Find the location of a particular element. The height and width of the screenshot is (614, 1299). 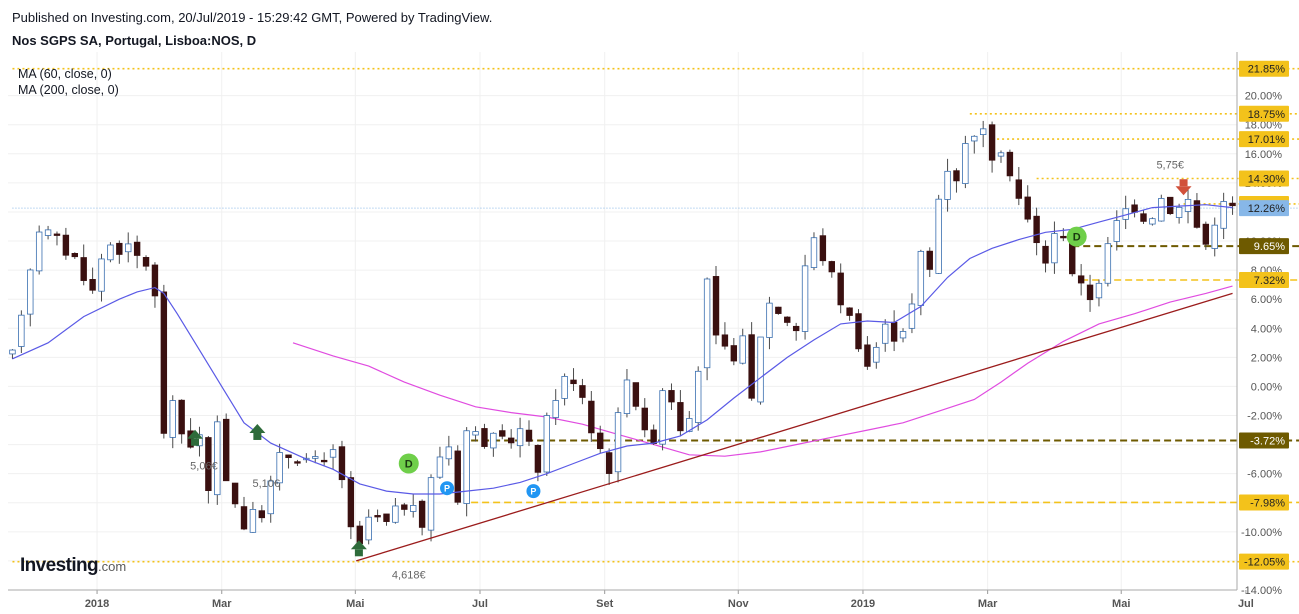

y-tick-label: 0.00% is located at coordinates (1266, 387).